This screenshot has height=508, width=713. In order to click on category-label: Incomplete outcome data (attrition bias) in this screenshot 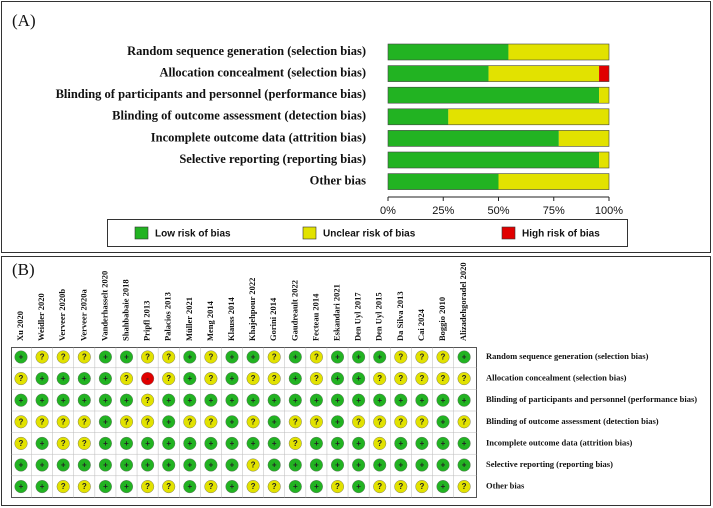, I will do `click(258, 137)`.